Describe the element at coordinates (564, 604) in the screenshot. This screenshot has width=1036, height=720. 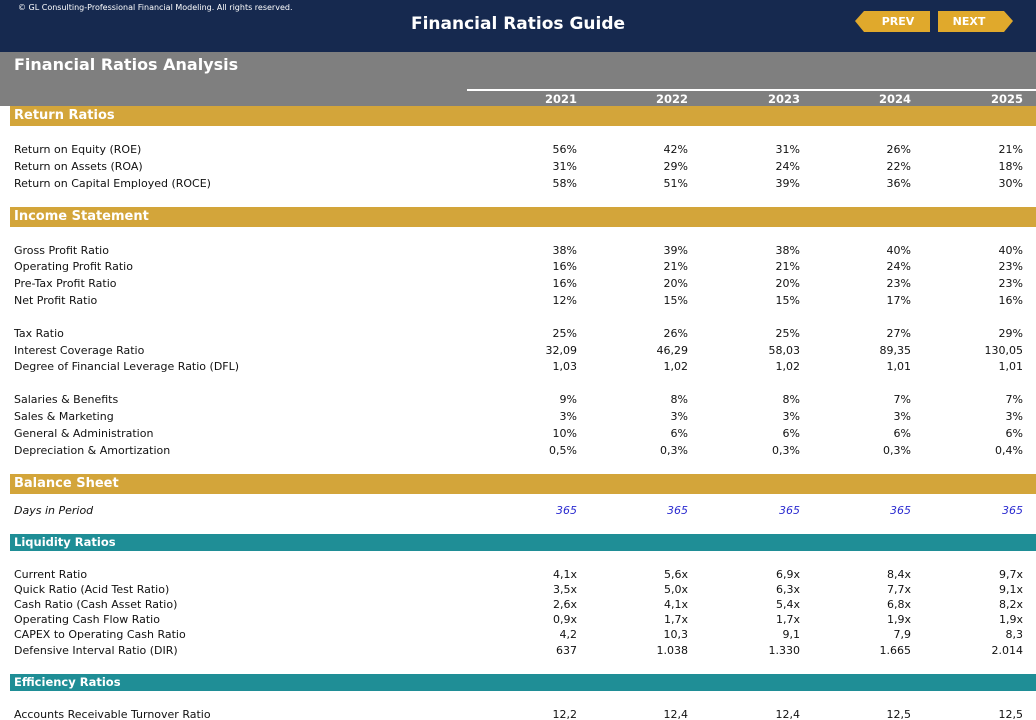
I see `cell-value: 2,6x` at that location.